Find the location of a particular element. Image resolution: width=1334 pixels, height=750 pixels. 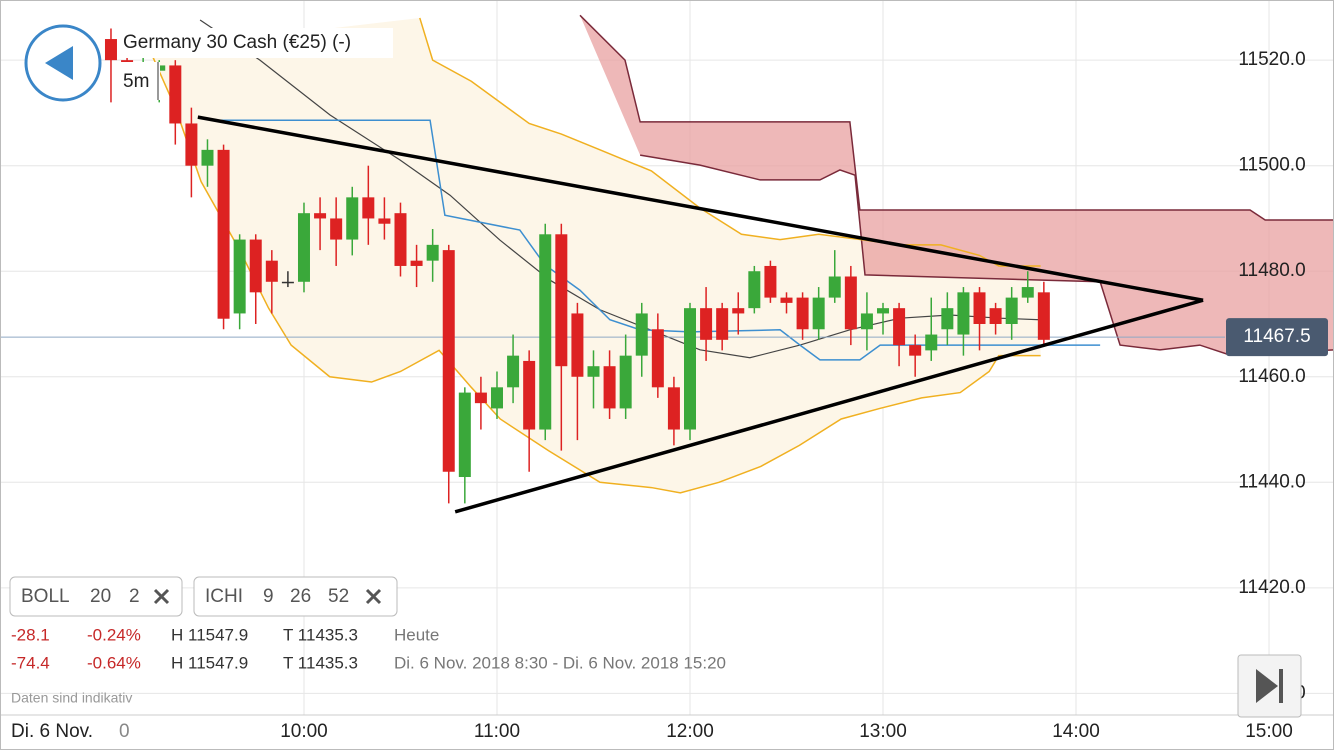

last-price-box is located at coordinates (1277, 337).